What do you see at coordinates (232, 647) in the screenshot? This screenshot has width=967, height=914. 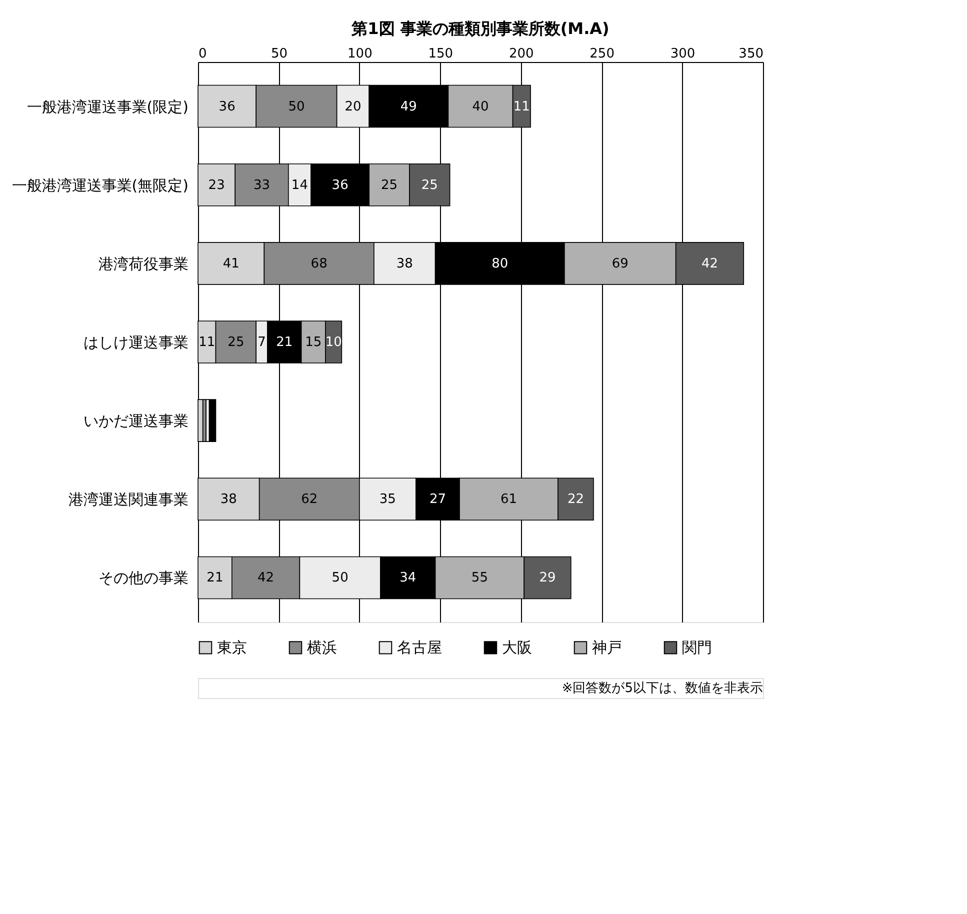 I see `legend-label: 東京` at bounding box center [232, 647].